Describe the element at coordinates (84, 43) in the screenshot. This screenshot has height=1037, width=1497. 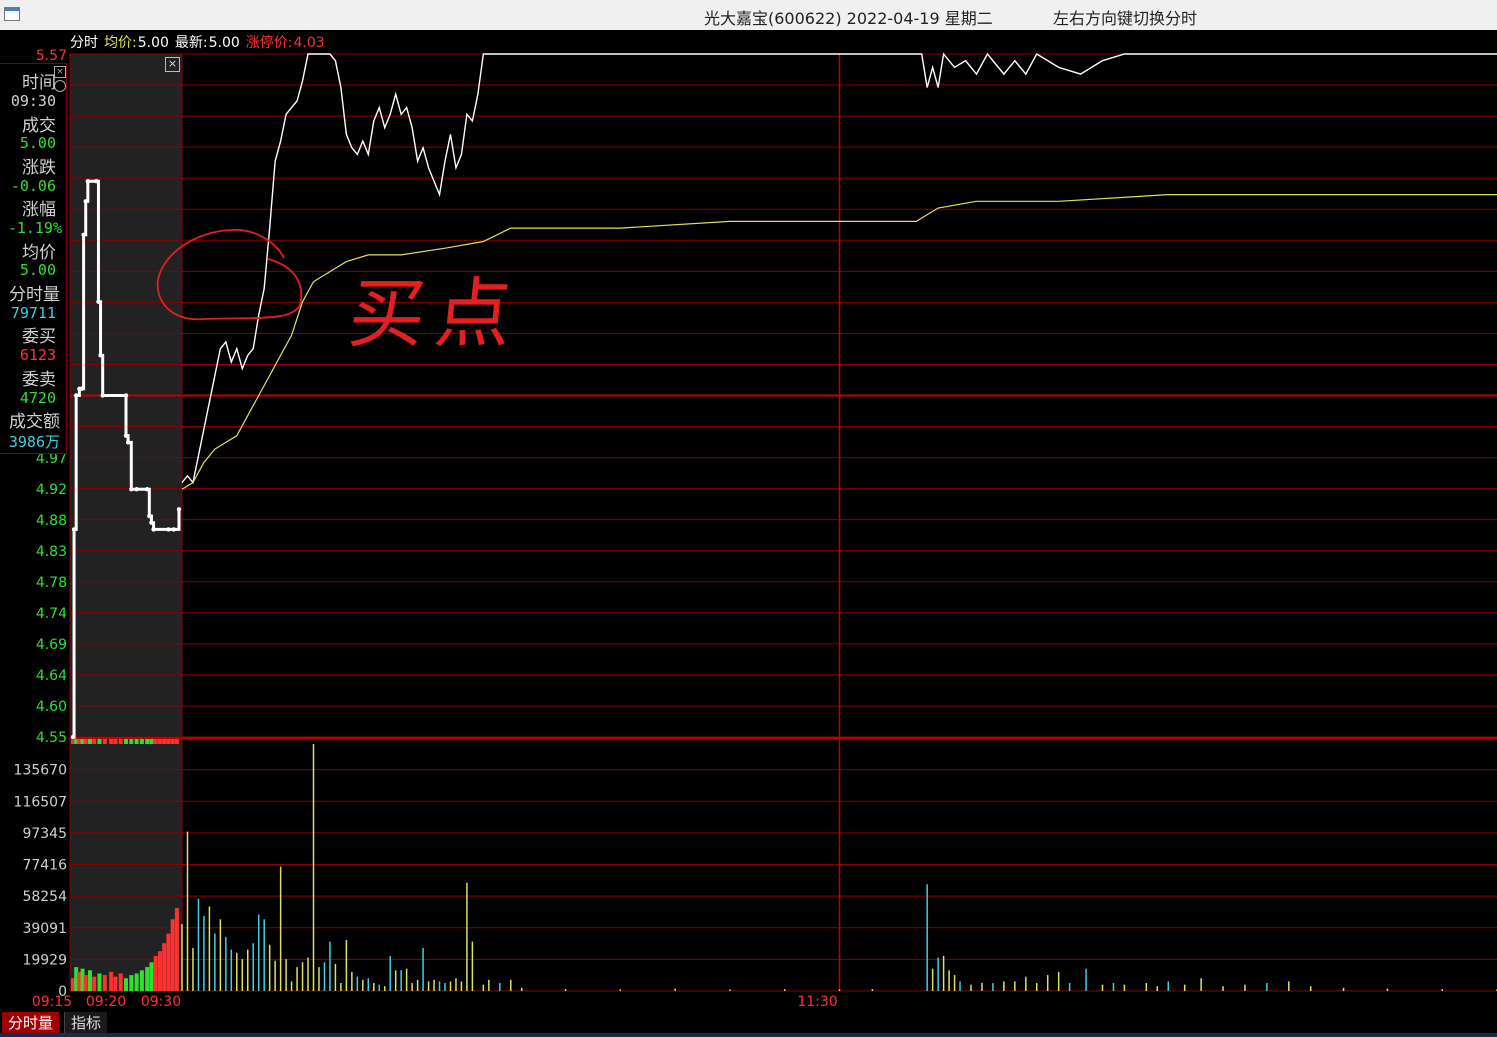
I see `header-label: 分时` at that location.